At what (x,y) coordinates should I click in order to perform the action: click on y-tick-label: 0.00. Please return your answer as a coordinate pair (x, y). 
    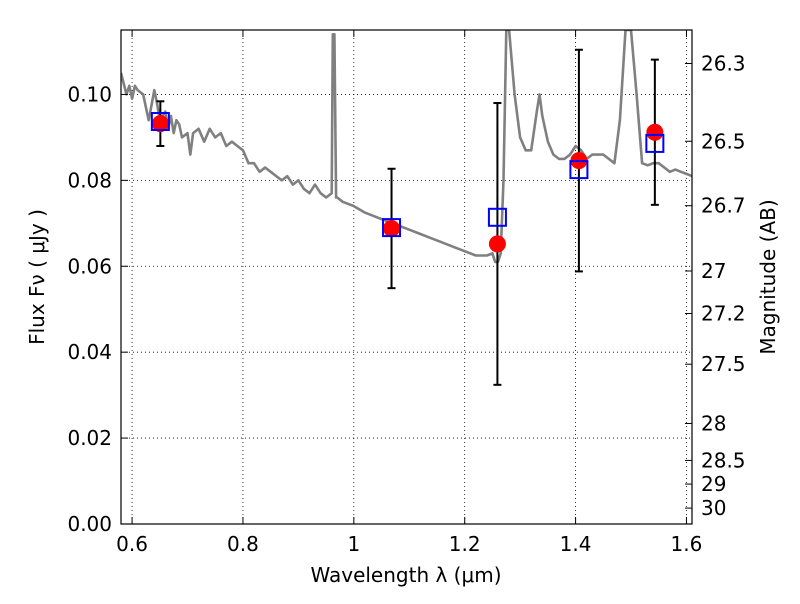
    Looking at the image, I should click on (89, 524).